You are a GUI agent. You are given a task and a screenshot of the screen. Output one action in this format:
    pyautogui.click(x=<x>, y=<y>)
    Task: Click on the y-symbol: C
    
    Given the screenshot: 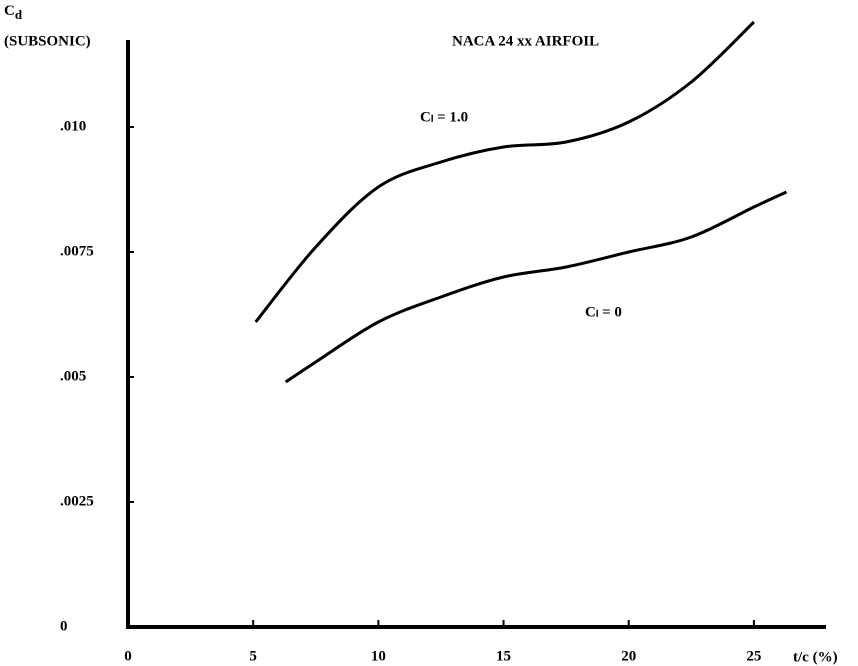 What is the action you would take?
    pyautogui.click(x=9, y=11)
    